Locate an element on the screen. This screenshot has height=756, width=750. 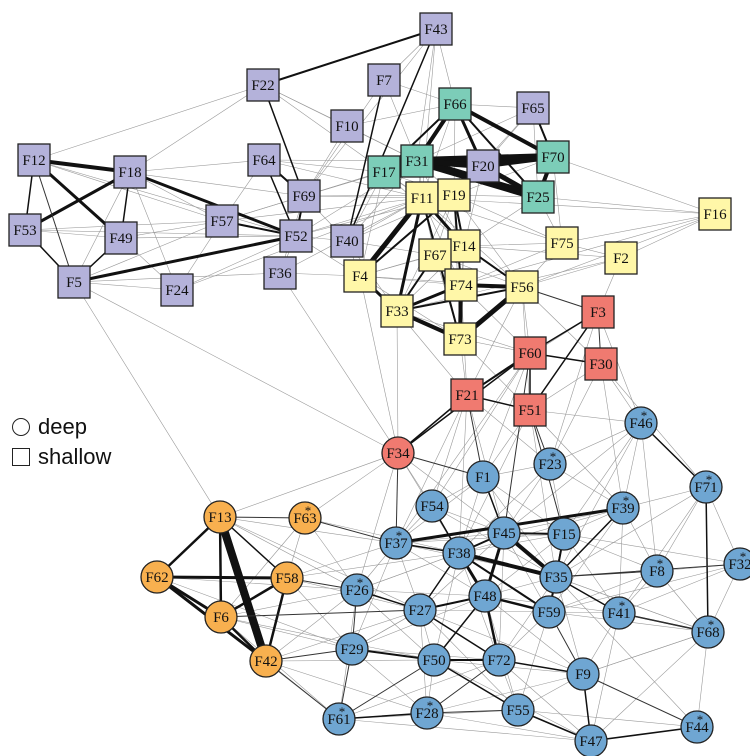
node-f46: F46* is located at coordinates (641, 423).